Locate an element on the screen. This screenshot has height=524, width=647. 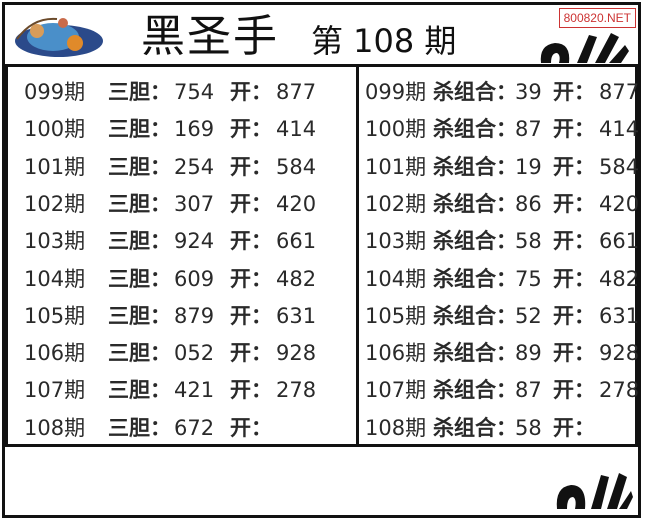
value: 52 is located at coordinates (528, 315).